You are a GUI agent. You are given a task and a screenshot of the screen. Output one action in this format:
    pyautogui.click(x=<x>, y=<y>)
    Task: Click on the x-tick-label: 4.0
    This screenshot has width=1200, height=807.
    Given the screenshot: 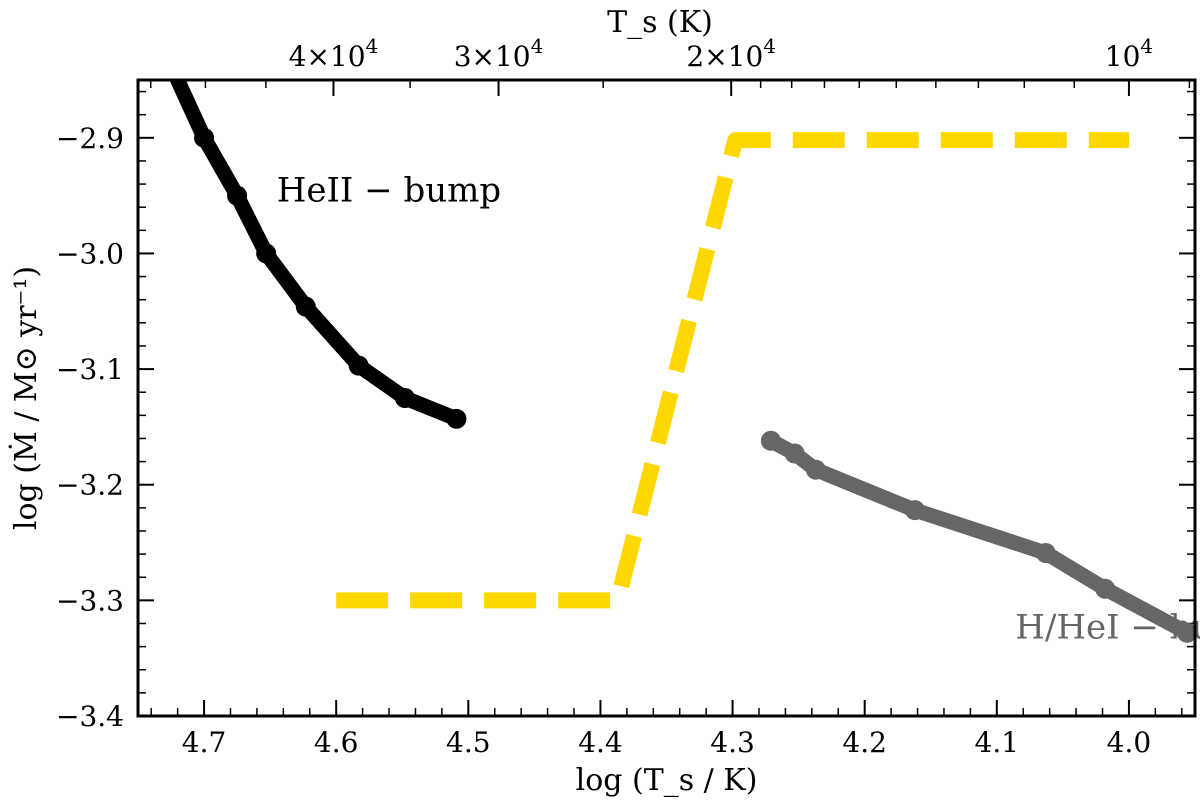 What is the action you would take?
    pyautogui.click(x=1129, y=742)
    